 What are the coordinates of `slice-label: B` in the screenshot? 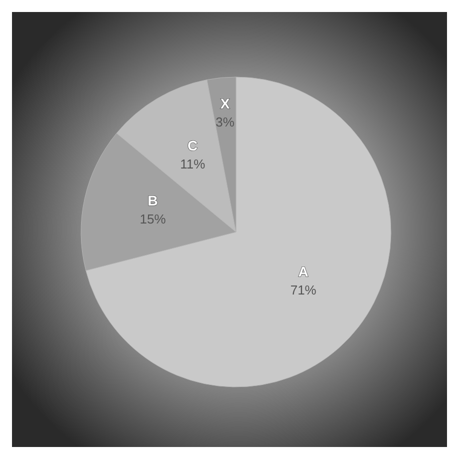 It's located at (153, 200).